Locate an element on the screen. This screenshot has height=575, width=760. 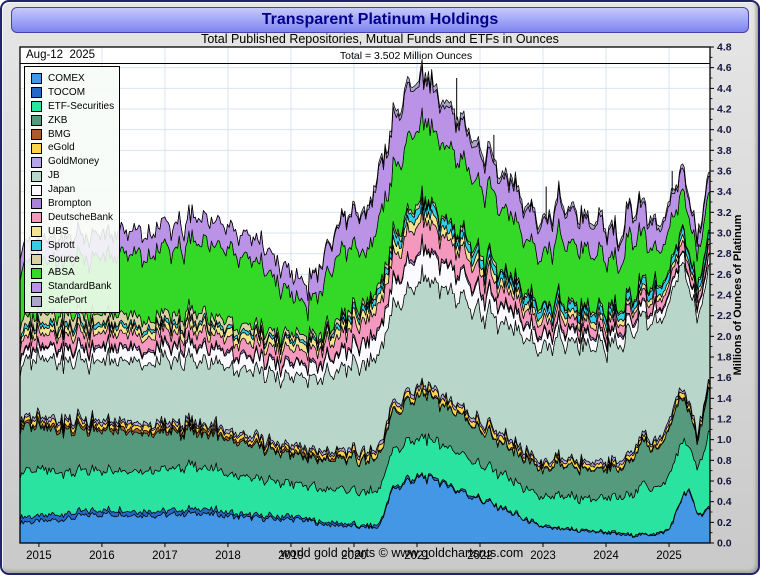
svg-text: 2021 is located at coordinates (417, 556).